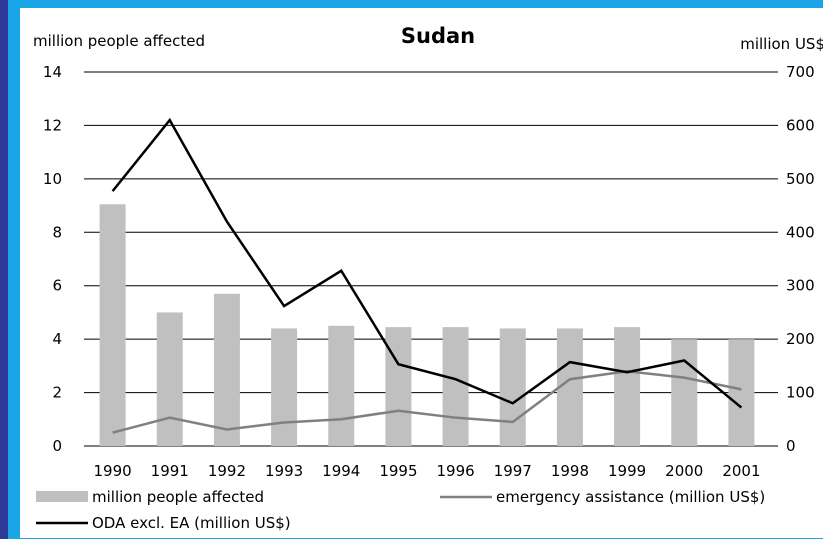 This screenshot has height=539, width=823. I want to click on y-tick-label-left: 8, so click(57, 232).